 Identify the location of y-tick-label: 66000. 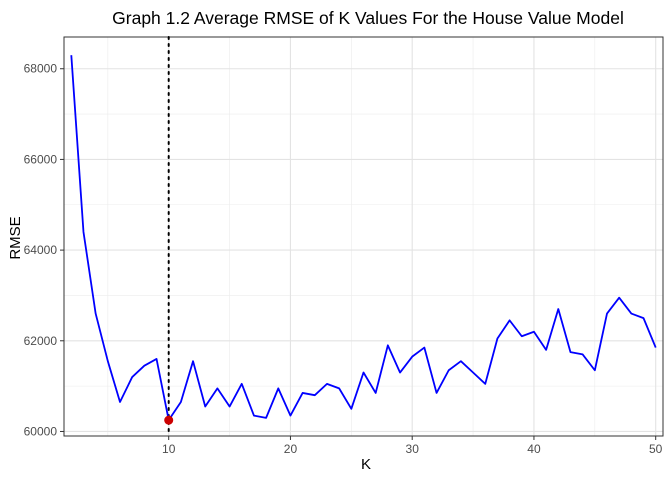
(41, 159).